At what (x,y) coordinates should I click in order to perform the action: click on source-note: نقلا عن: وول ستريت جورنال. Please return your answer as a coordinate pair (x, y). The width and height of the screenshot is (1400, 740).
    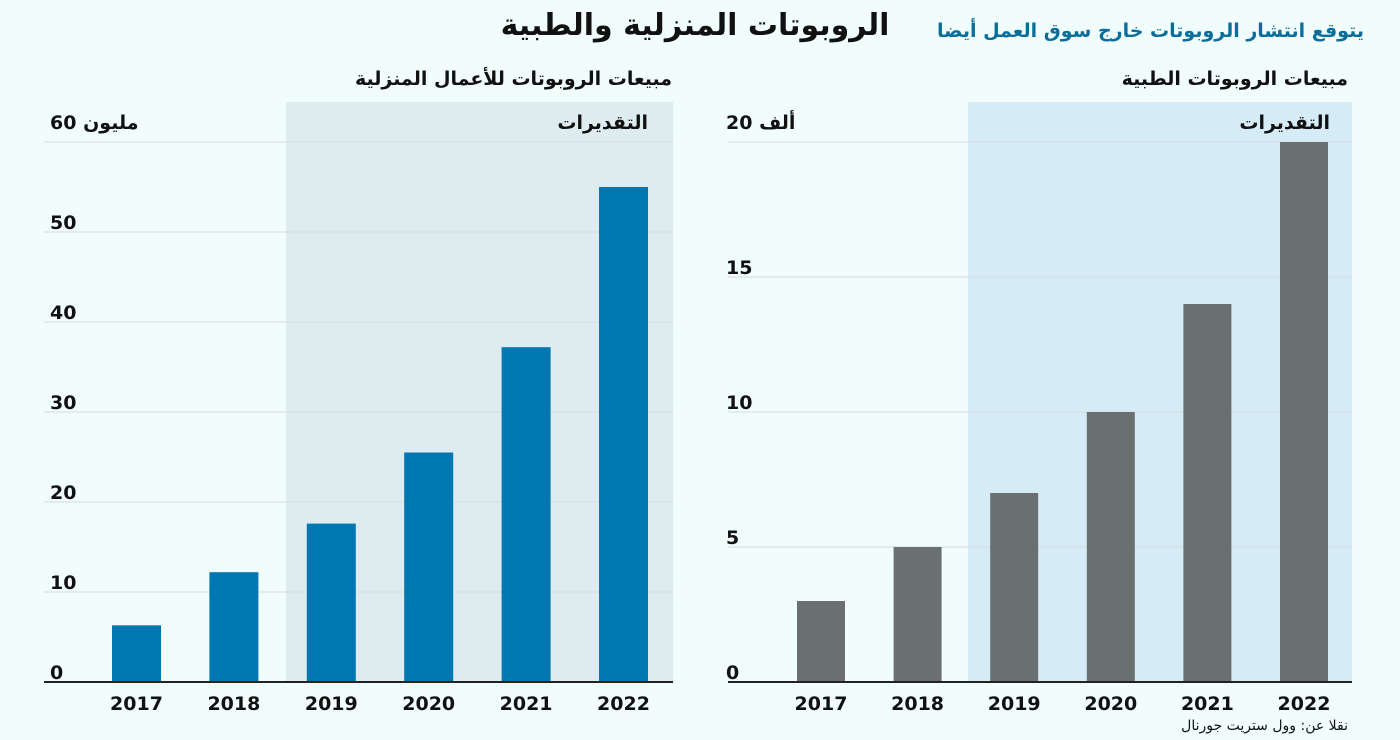
    Looking at the image, I should click on (1264, 726).